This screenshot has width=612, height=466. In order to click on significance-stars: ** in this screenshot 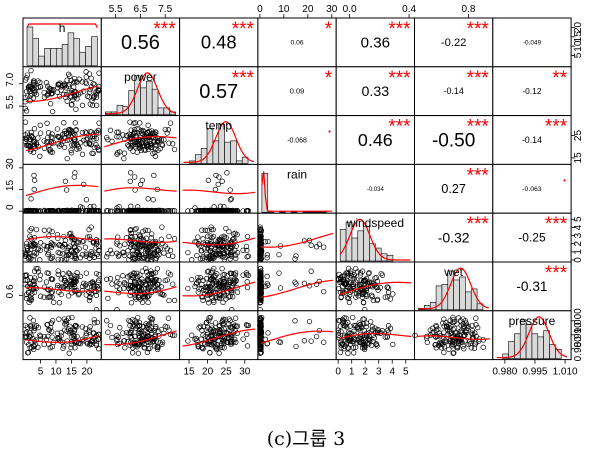, I will do `click(559, 78)`.